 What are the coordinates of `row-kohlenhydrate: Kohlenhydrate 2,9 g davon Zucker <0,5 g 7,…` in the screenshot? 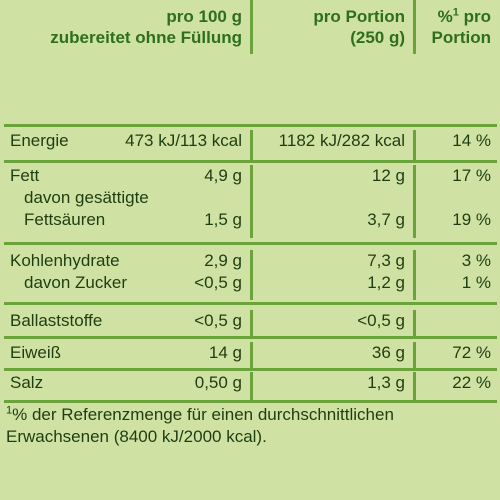 It's located at (250, 275).